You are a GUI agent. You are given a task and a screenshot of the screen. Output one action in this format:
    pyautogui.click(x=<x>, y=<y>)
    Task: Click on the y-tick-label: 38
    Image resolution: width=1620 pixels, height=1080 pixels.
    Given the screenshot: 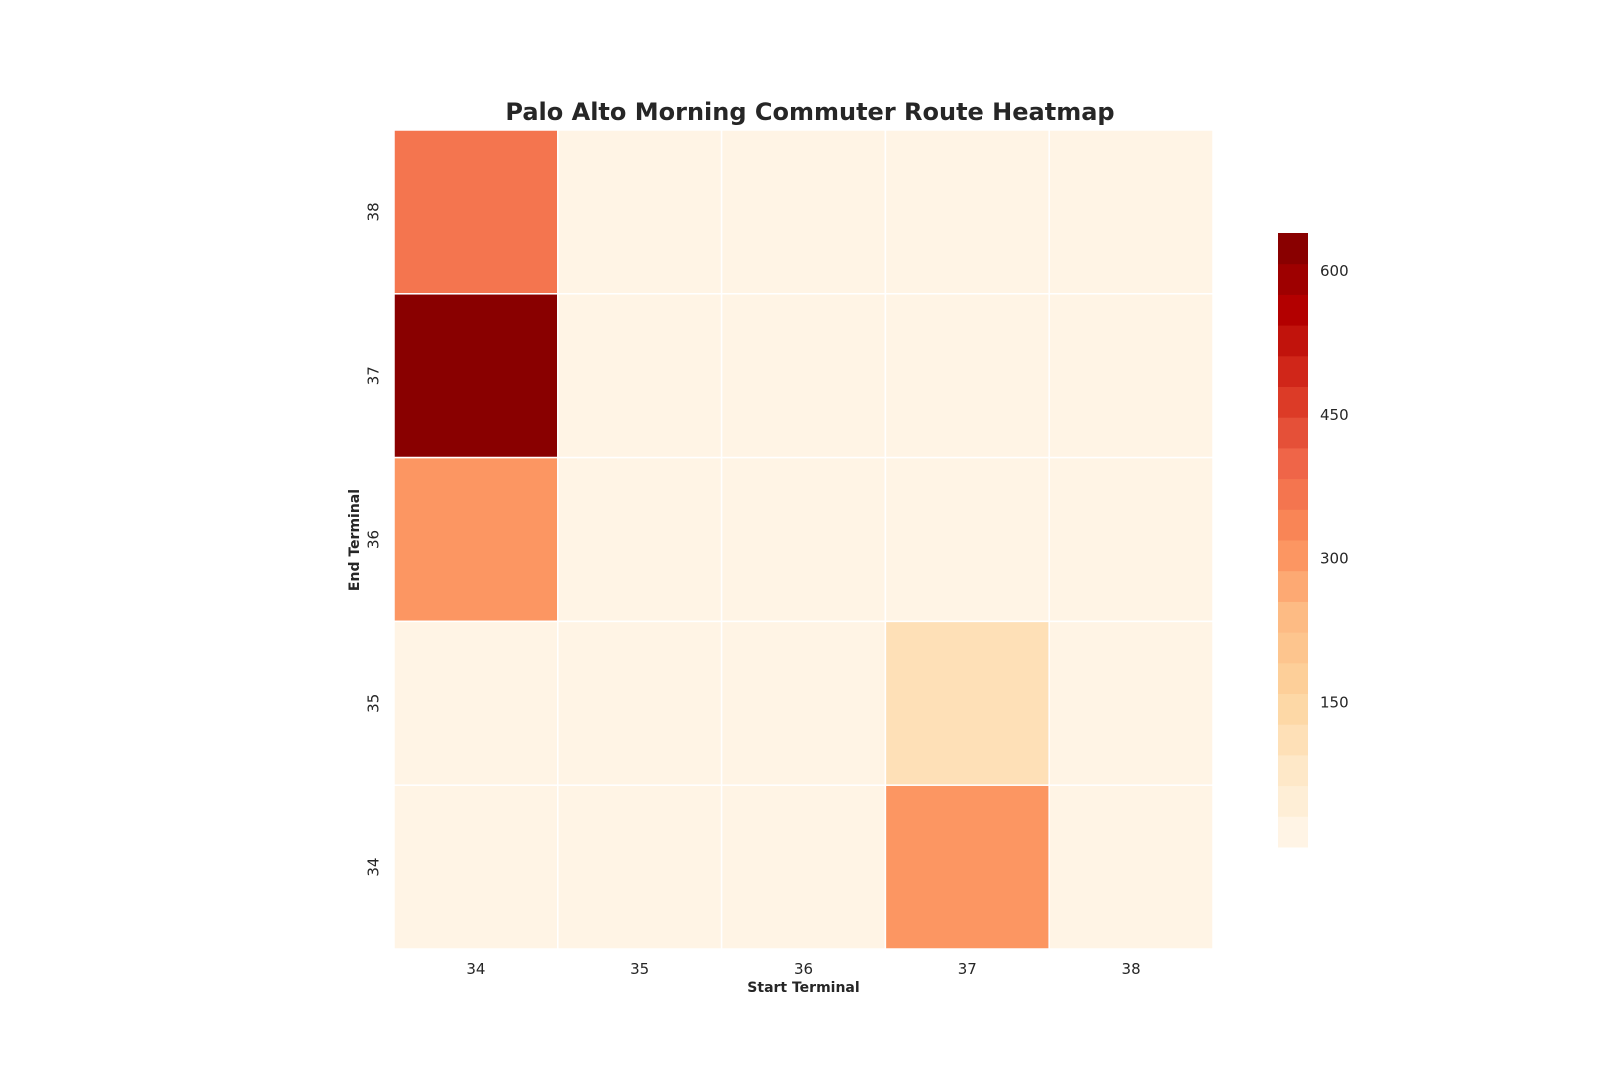 What is the action you would take?
    pyautogui.click(x=374, y=211)
    